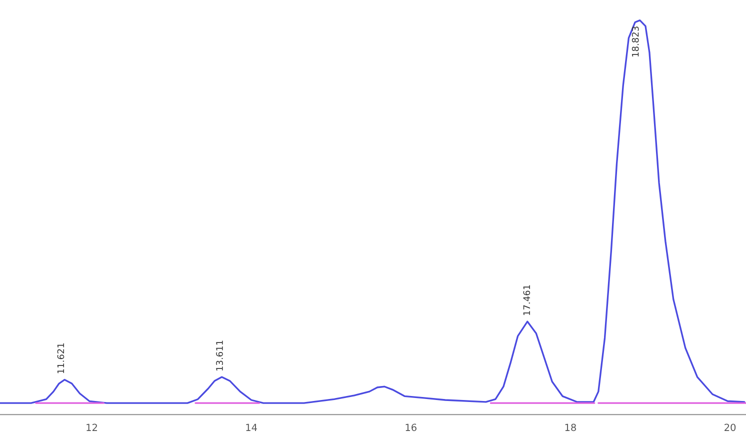  I want to click on annotation: 11.621, so click(60, 358).